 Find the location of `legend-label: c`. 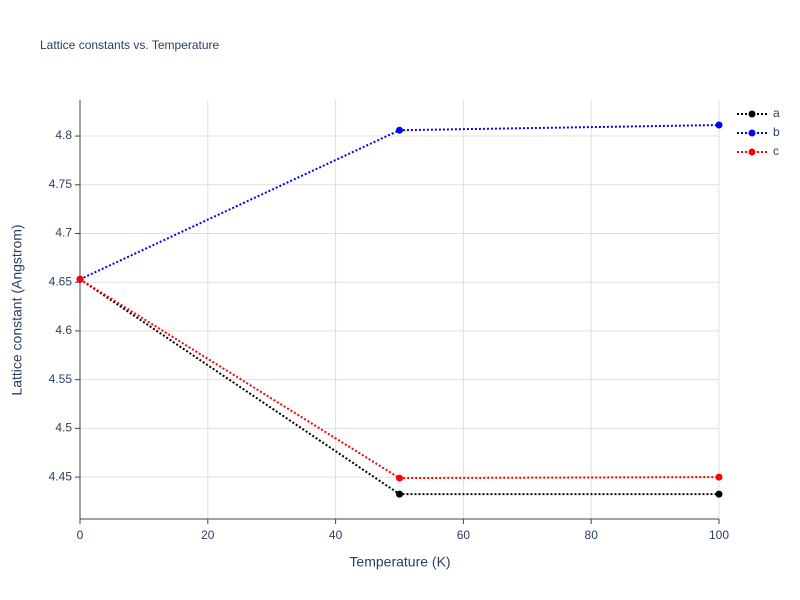

legend-label: c is located at coordinates (776, 151).